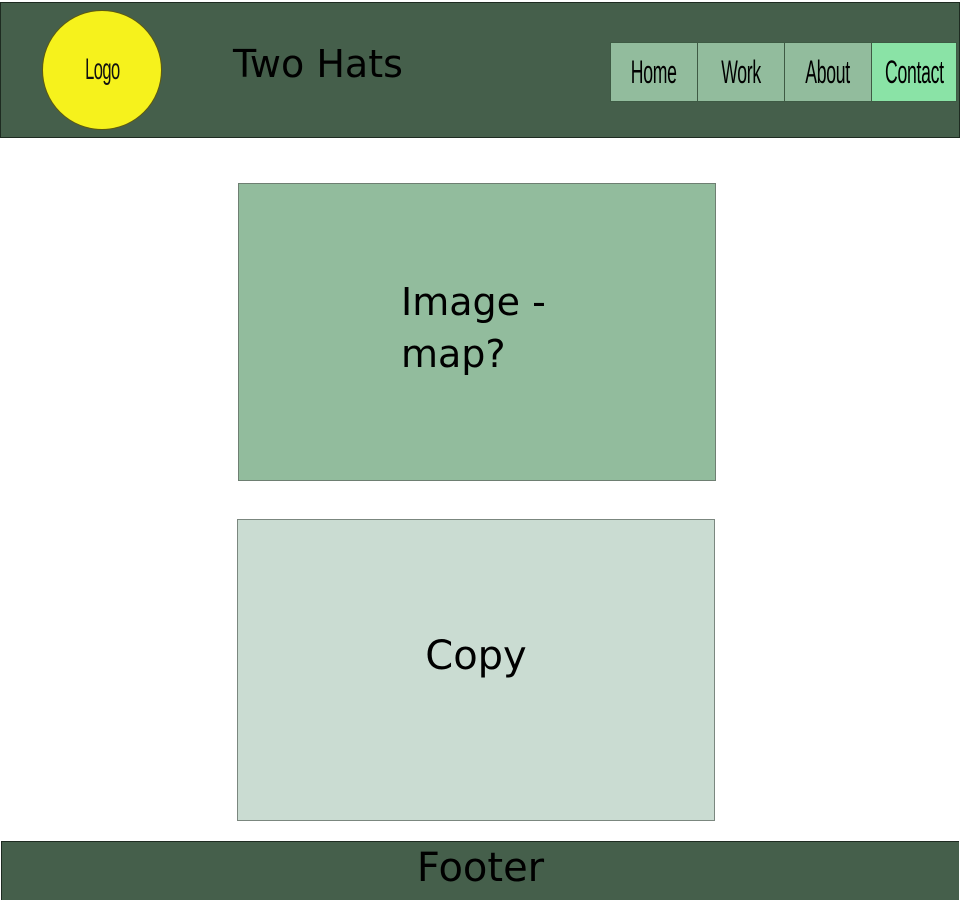 This screenshot has height=900, width=960. I want to click on image-placeholder-label: Image - map?, so click(473, 328).